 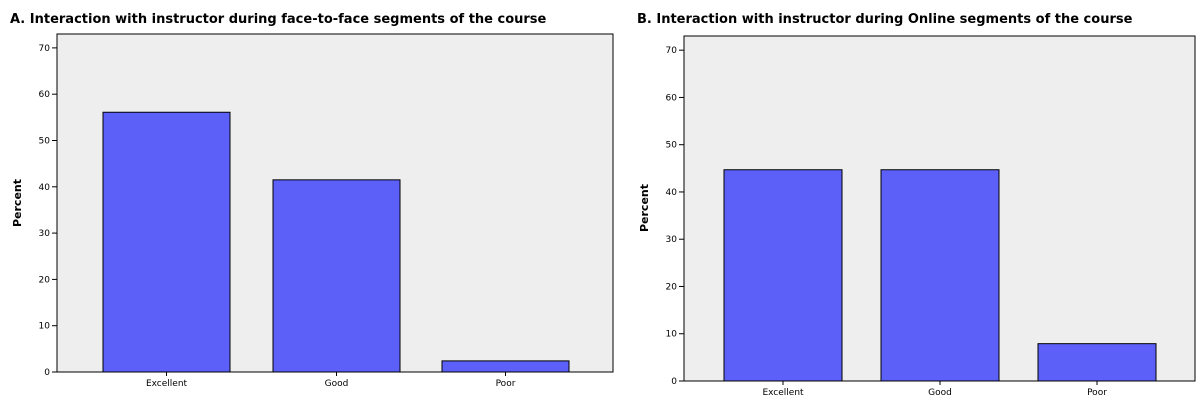 I want to click on chart-b-y-tick-label: 0, so click(x=674, y=382).